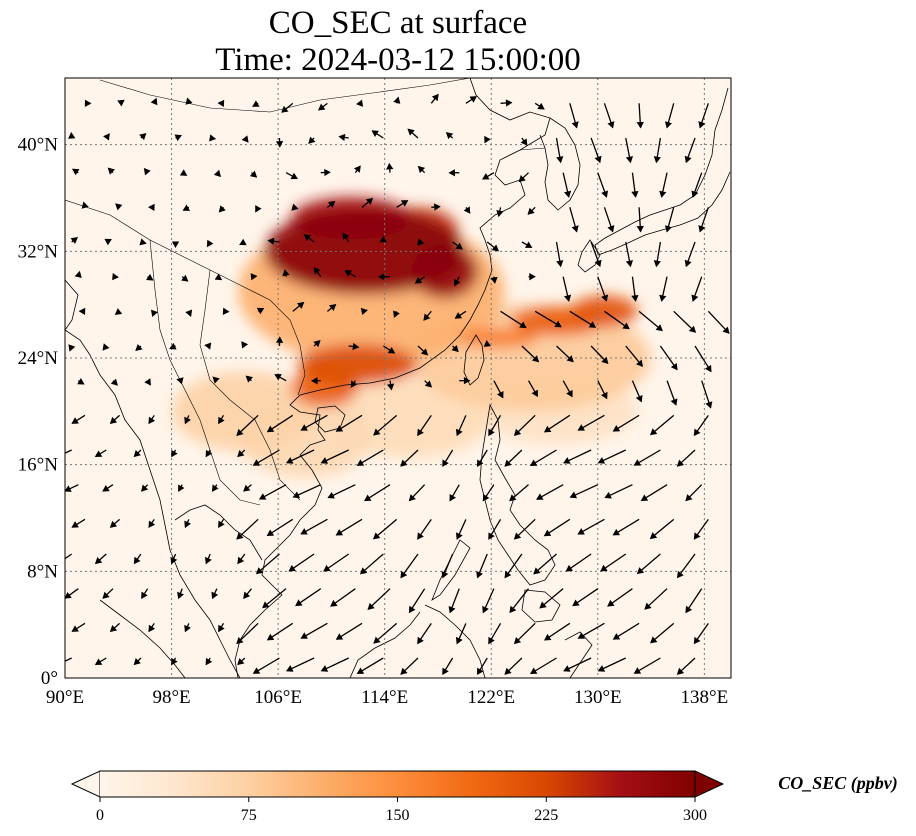 This screenshot has height=836, width=916. Describe the element at coordinates (411, 418) in the screenshot. I see `plume-patch` at that location.